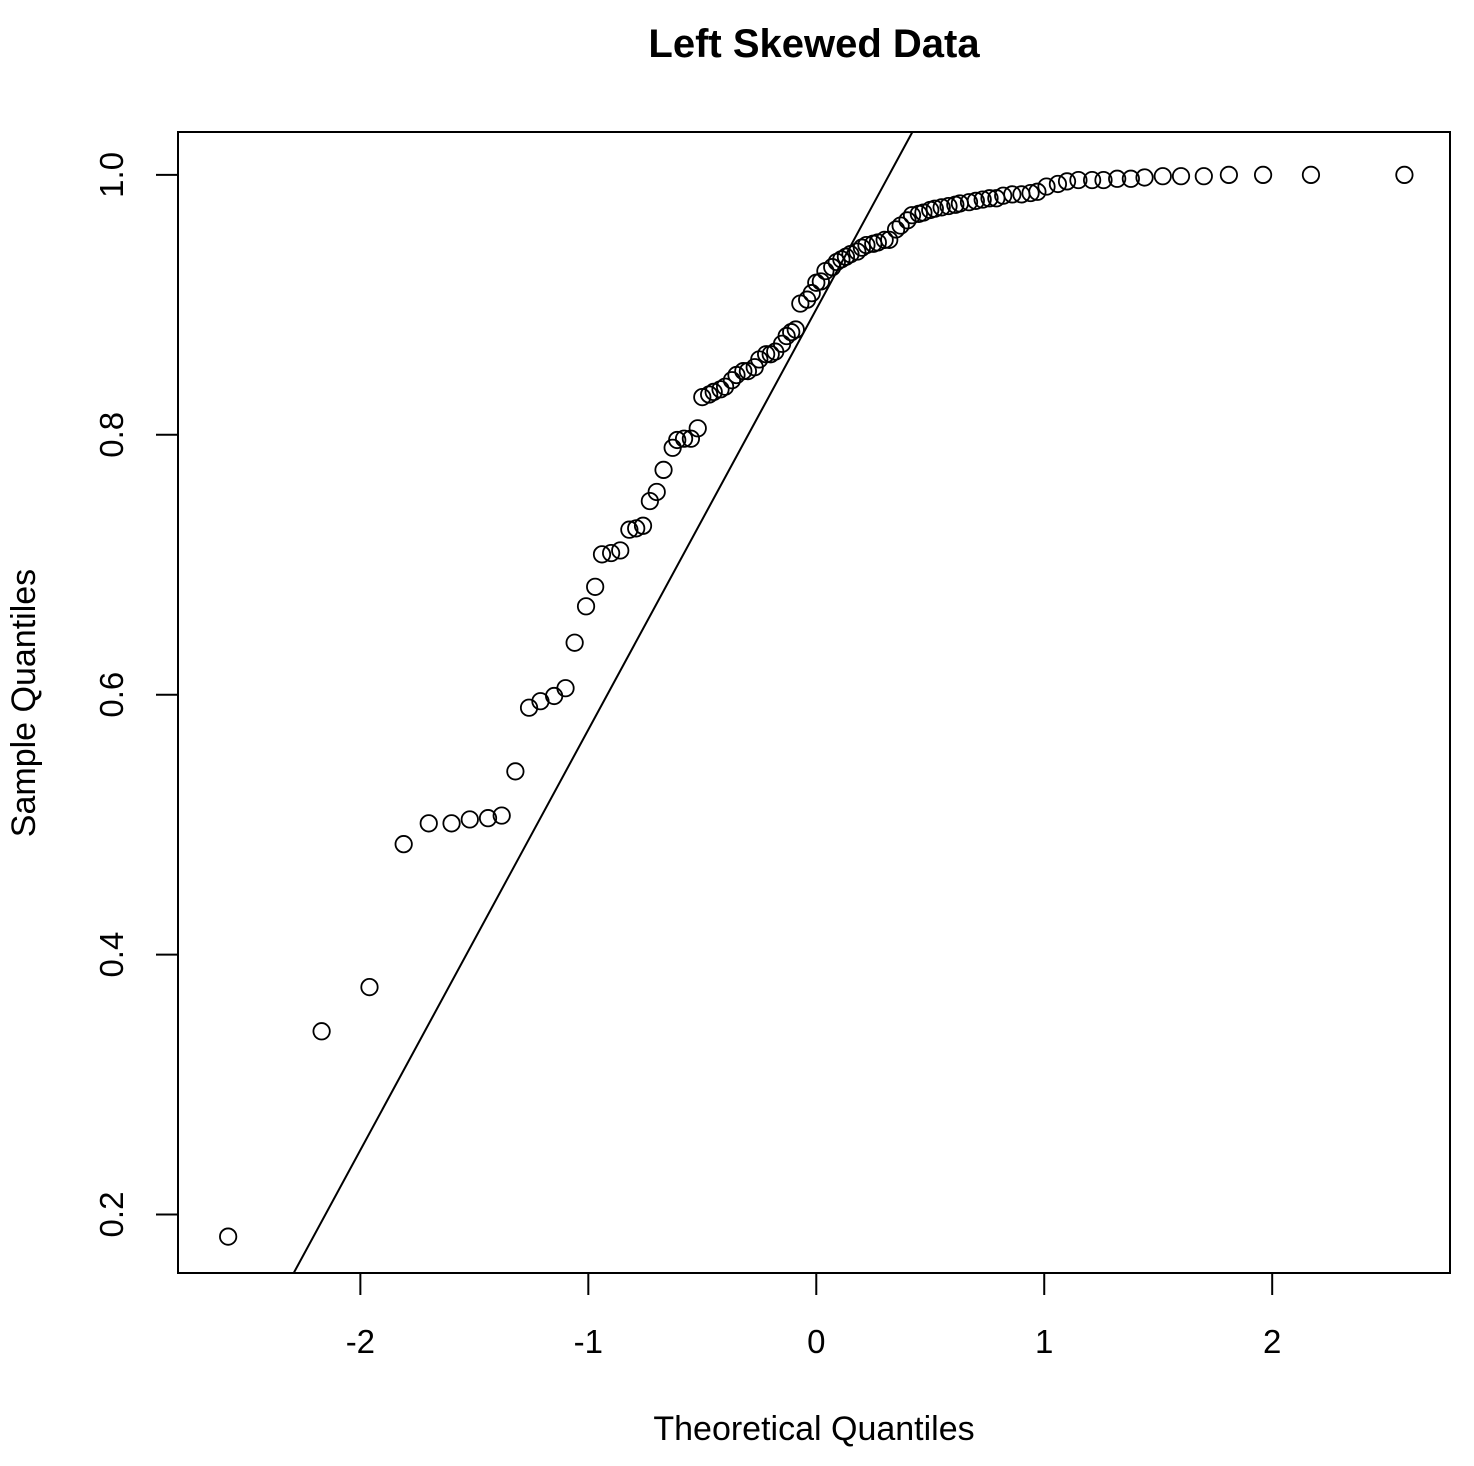 This screenshot has height=1466, width=1474. I want to click on x-tick-label: 0, so click(816, 1341).